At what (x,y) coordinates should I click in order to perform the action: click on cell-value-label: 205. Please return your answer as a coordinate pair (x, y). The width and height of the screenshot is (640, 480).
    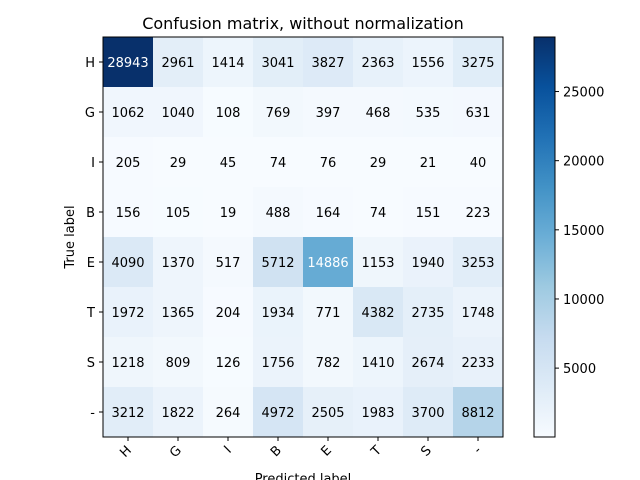
    Looking at the image, I should click on (128, 163).